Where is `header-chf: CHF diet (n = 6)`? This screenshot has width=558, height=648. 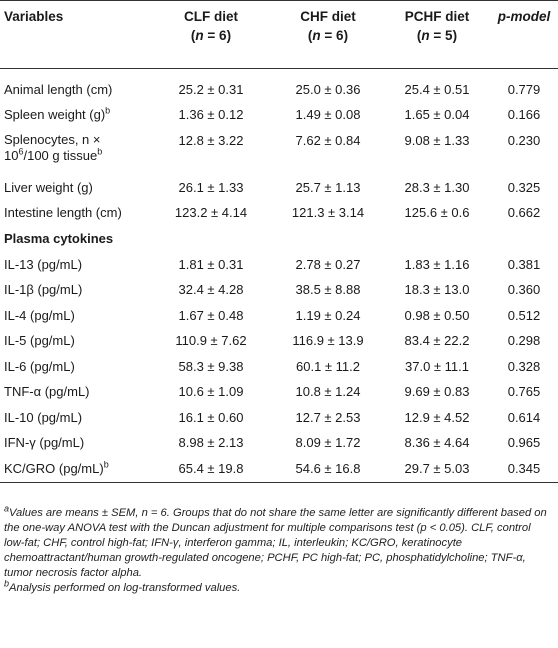 header-chf: CHF diet (n = 6) is located at coordinates (328, 35).